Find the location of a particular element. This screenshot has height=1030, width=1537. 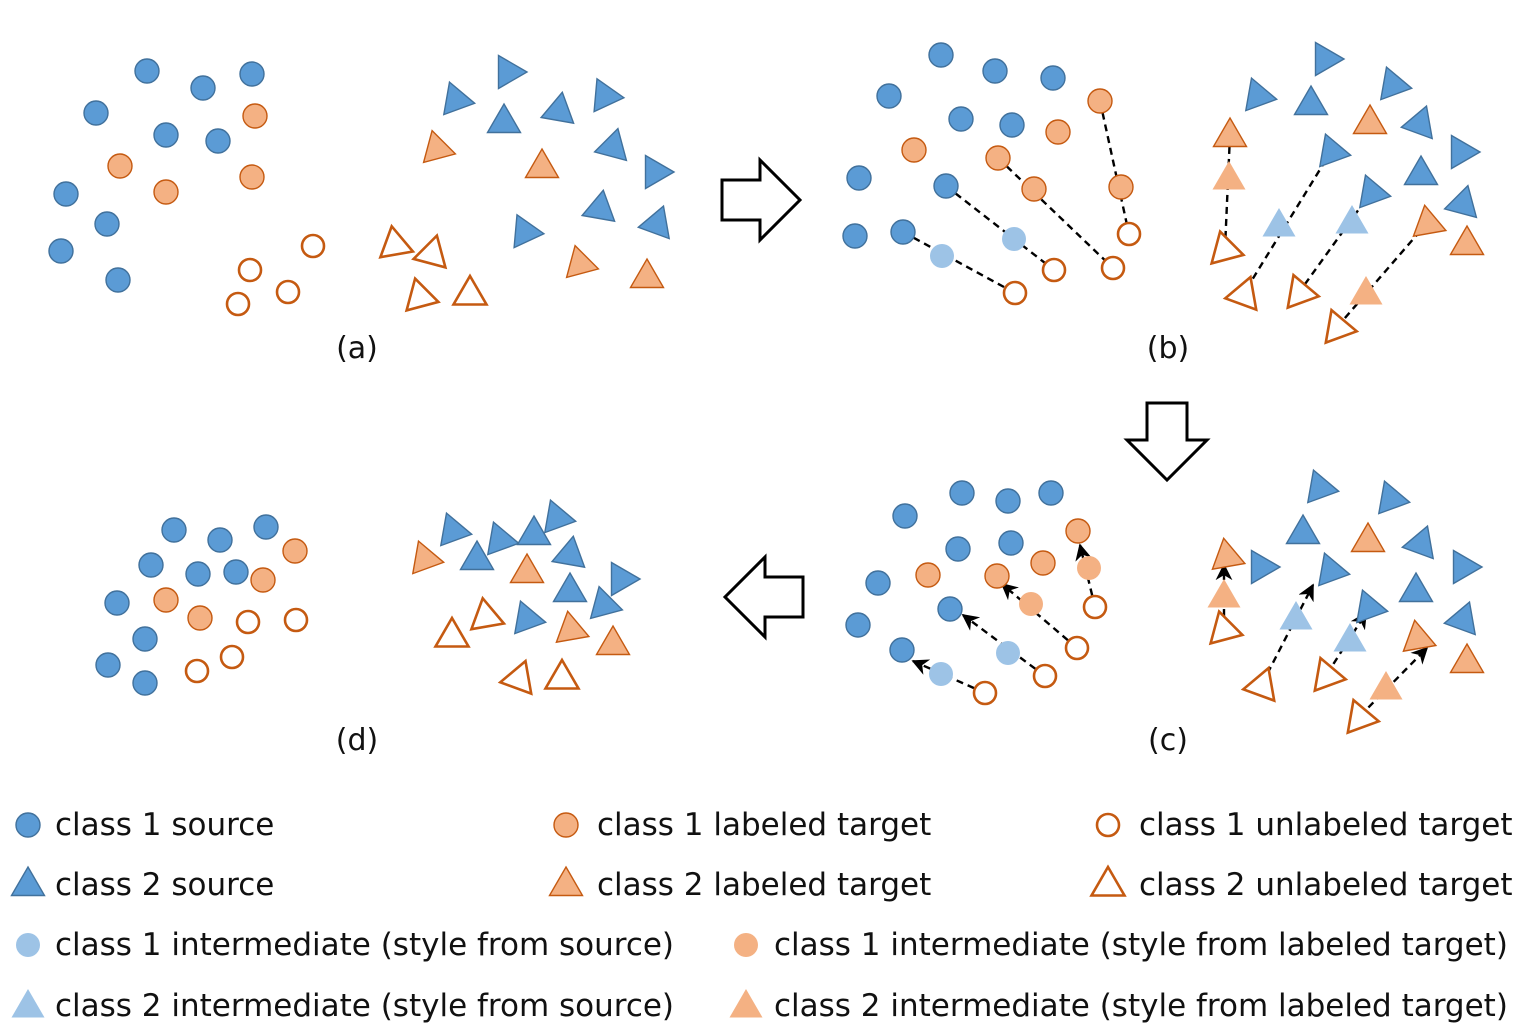

circle-intermediate-target-icon is located at coordinates (746, 945).